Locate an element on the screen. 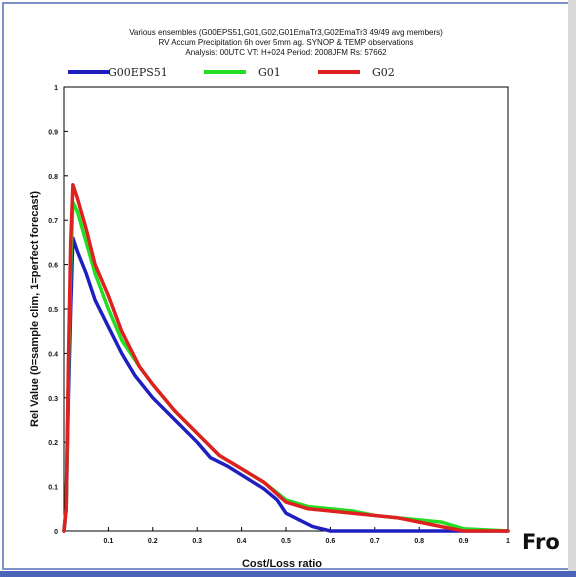 Image resolution: width=576 pixels, height=577 pixels. y-tick-label: 0.2 is located at coordinates (53, 443).